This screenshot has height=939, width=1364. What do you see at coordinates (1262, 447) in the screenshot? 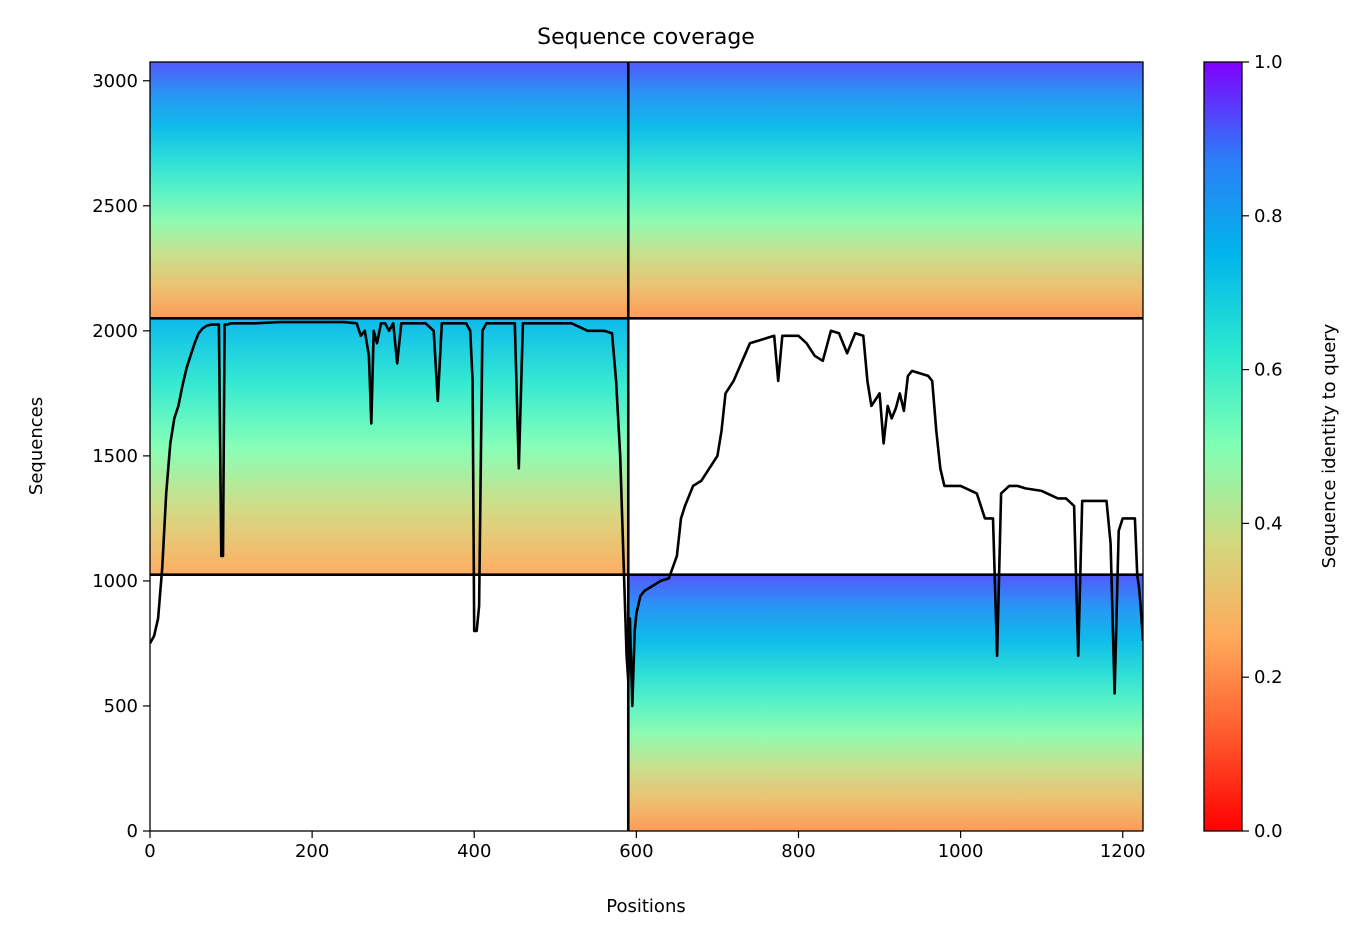
I see `colorbar-ticks: 0.0 0.2 0.4 0.6 0.8 1.0` at bounding box center [1262, 447].